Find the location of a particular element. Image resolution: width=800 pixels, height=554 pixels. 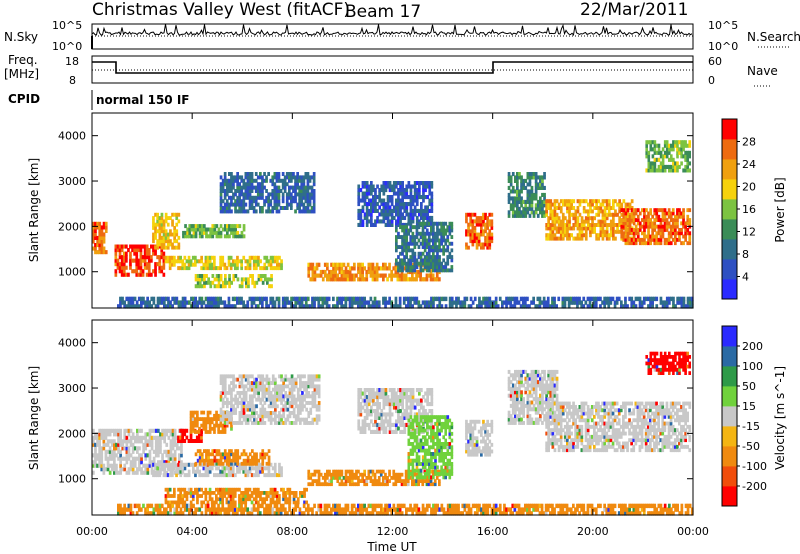

log-tick-bottom-right: 10^0 is located at coordinates (723, 46).